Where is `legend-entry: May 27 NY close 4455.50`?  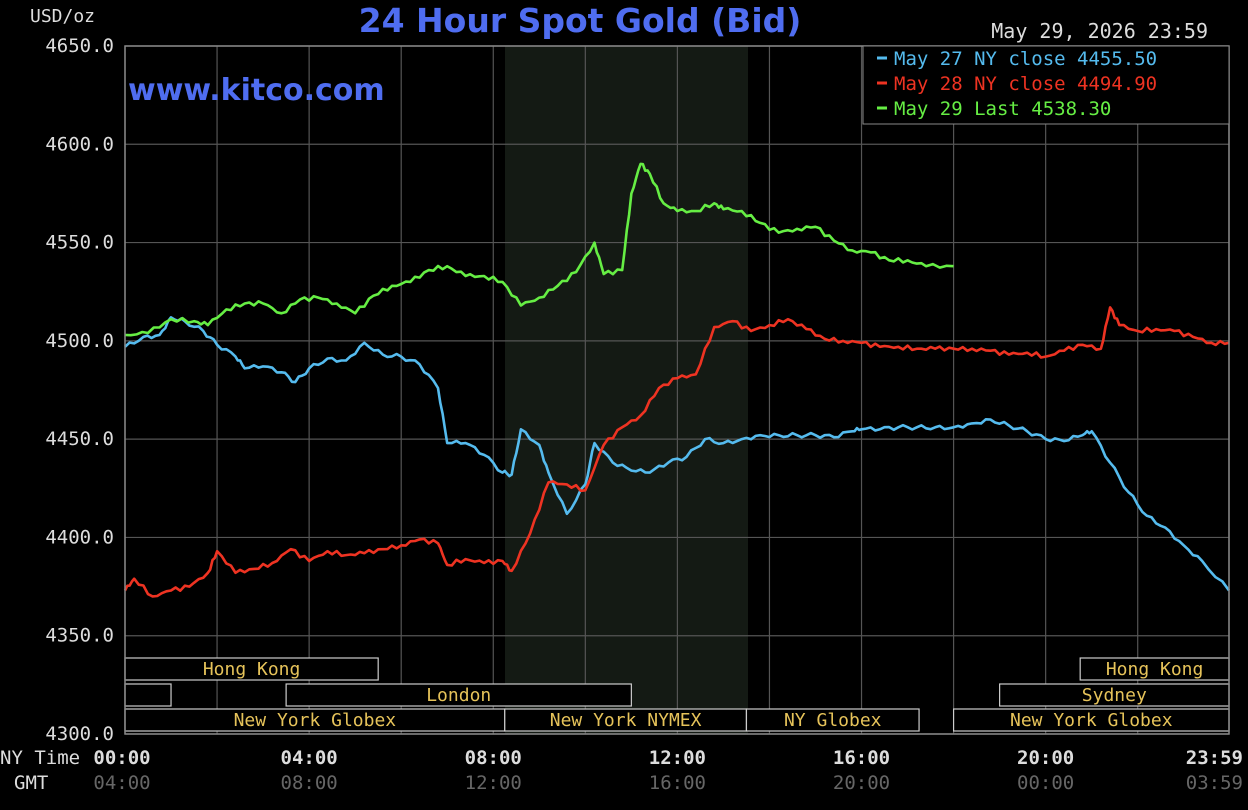
legend-entry: May 27 NY close 4455.50 is located at coordinates (1025, 59).